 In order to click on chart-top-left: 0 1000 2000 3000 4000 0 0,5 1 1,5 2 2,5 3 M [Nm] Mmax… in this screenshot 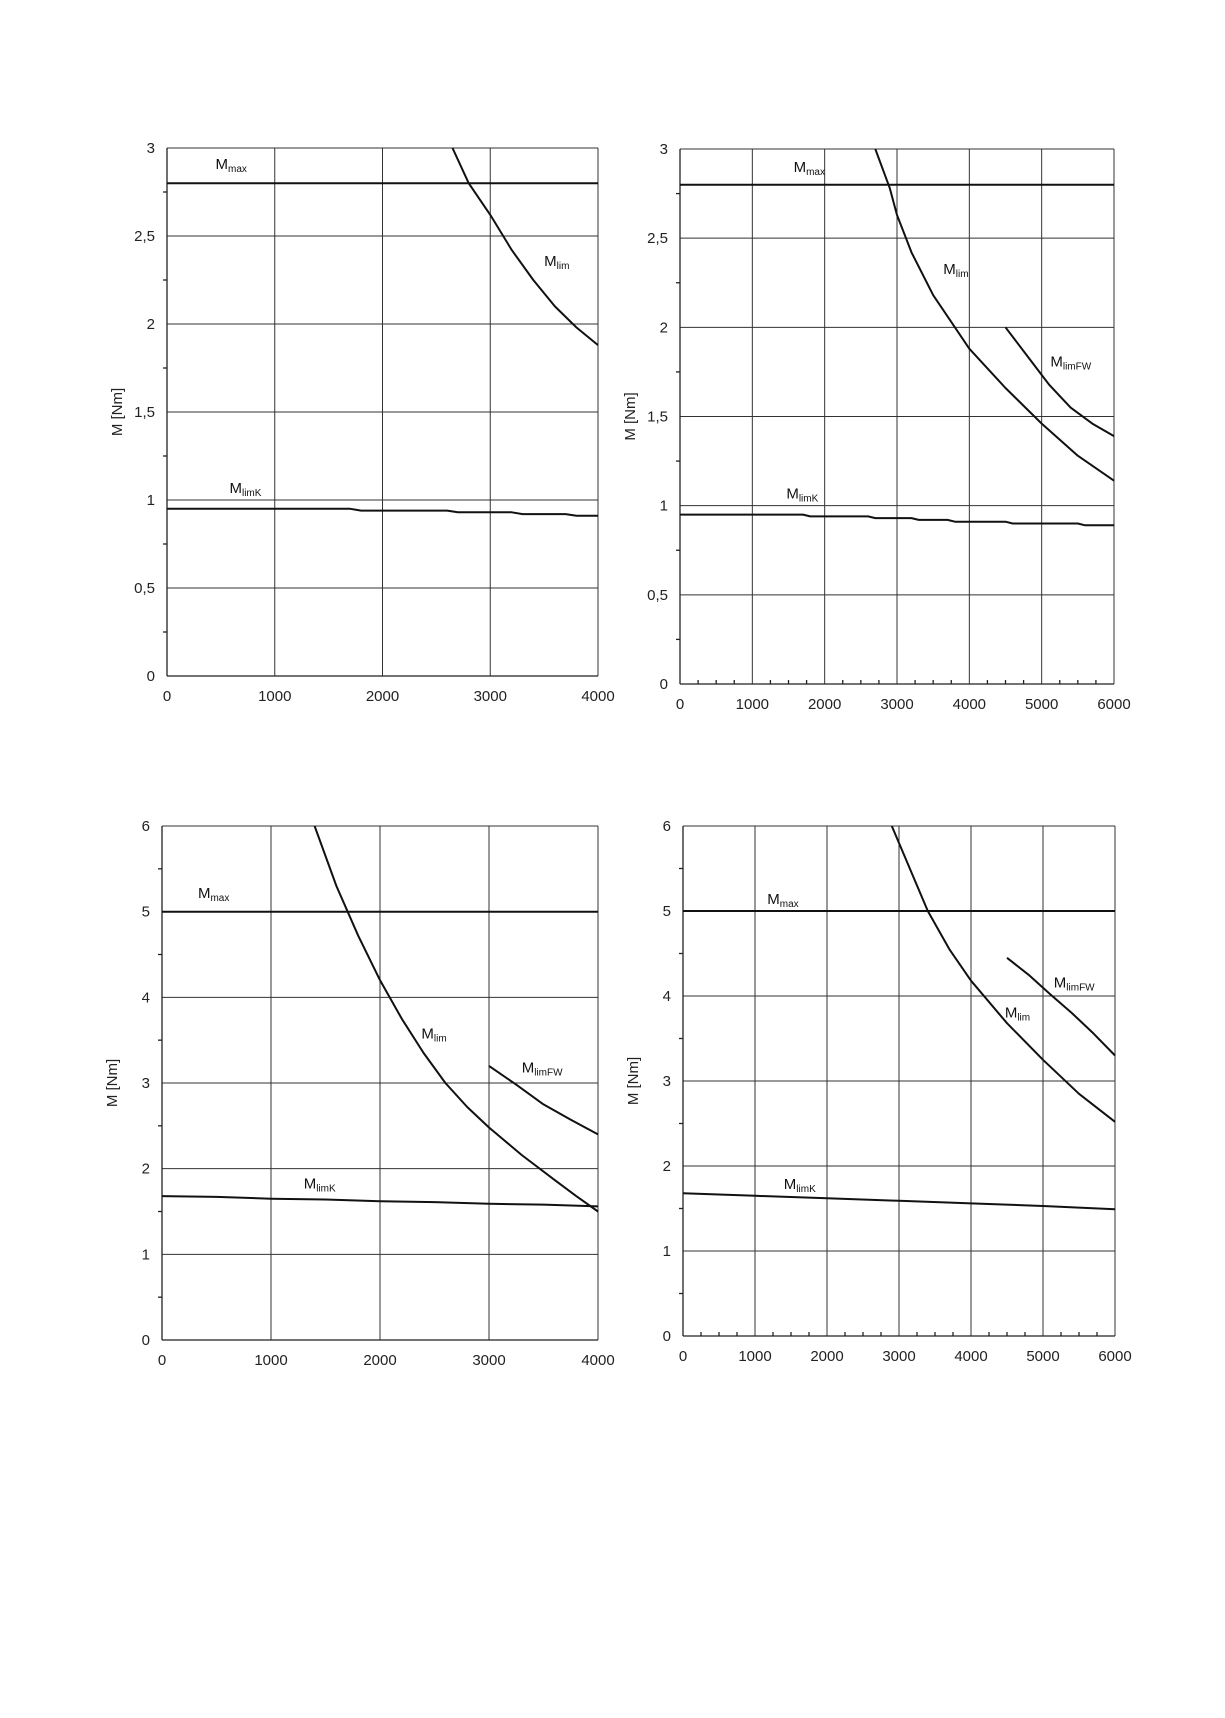, I will do `click(362, 422)`.